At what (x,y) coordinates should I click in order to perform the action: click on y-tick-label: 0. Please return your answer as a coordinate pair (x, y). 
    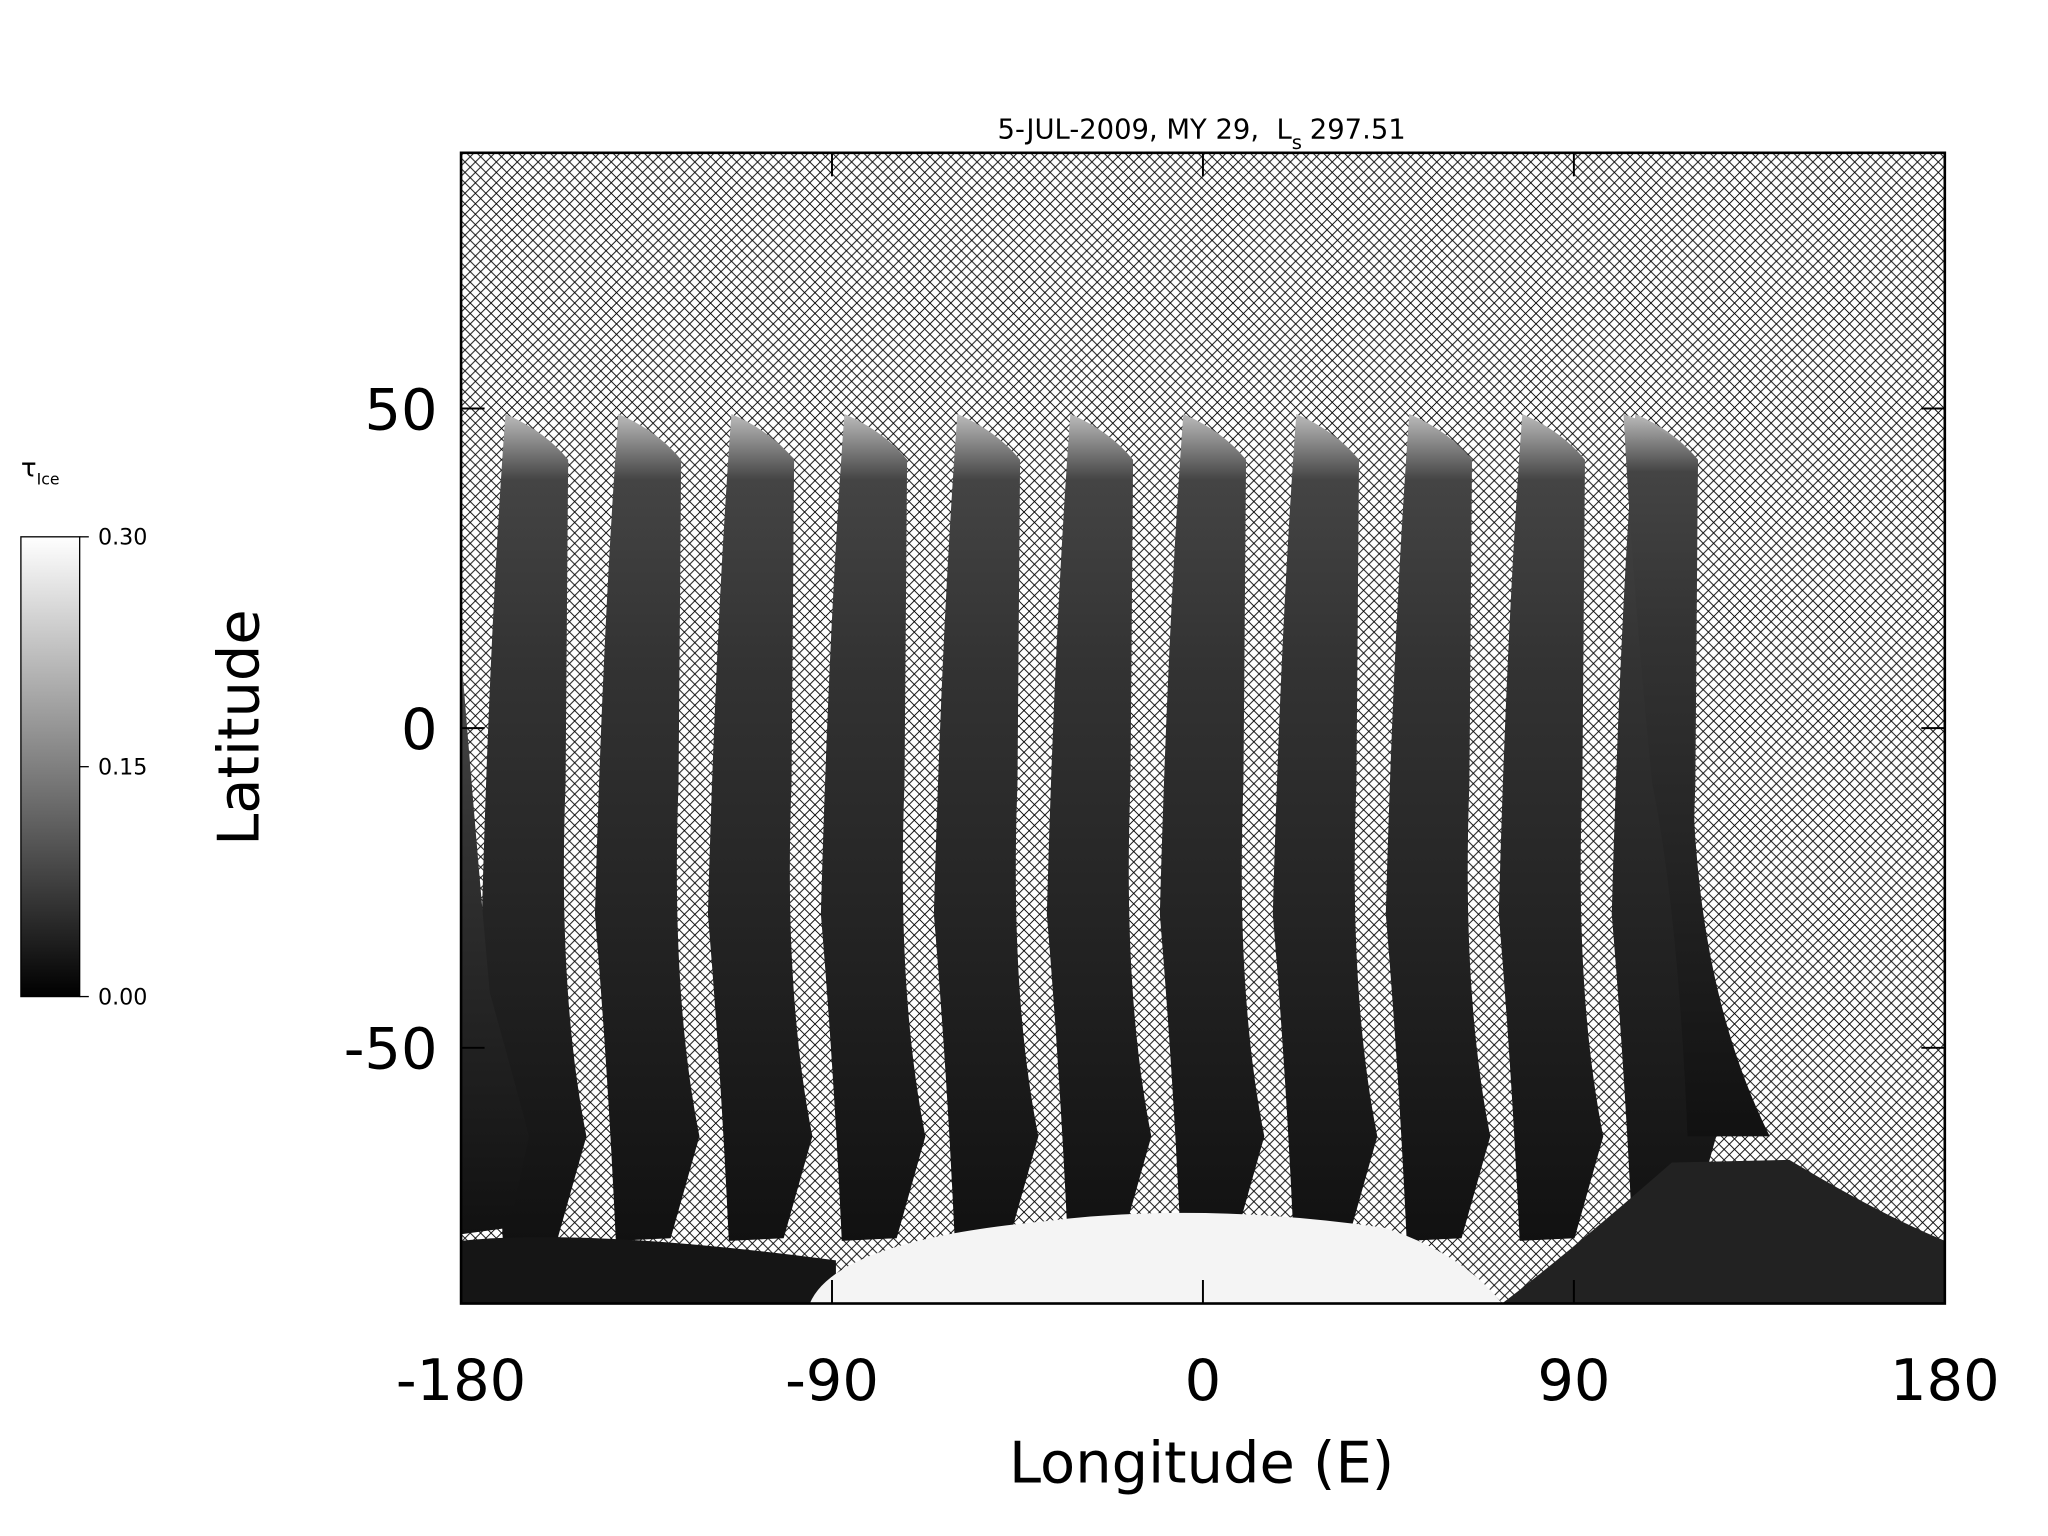
    Looking at the image, I should click on (419, 729).